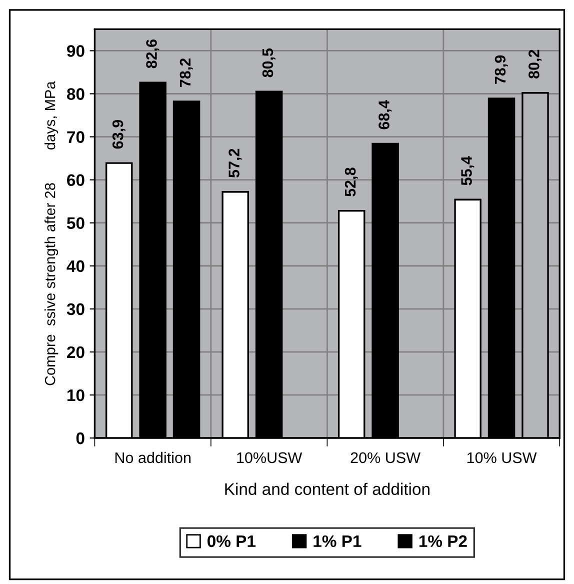 This screenshot has height=584, width=574. Describe the element at coordinates (535, 64) in the screenshot. I see `data-label: 80,2` at that location.